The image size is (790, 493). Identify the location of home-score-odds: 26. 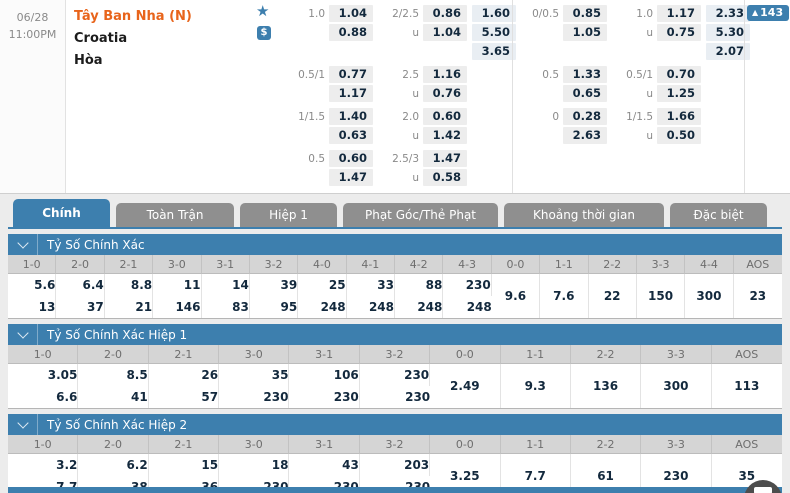
(184, 375).